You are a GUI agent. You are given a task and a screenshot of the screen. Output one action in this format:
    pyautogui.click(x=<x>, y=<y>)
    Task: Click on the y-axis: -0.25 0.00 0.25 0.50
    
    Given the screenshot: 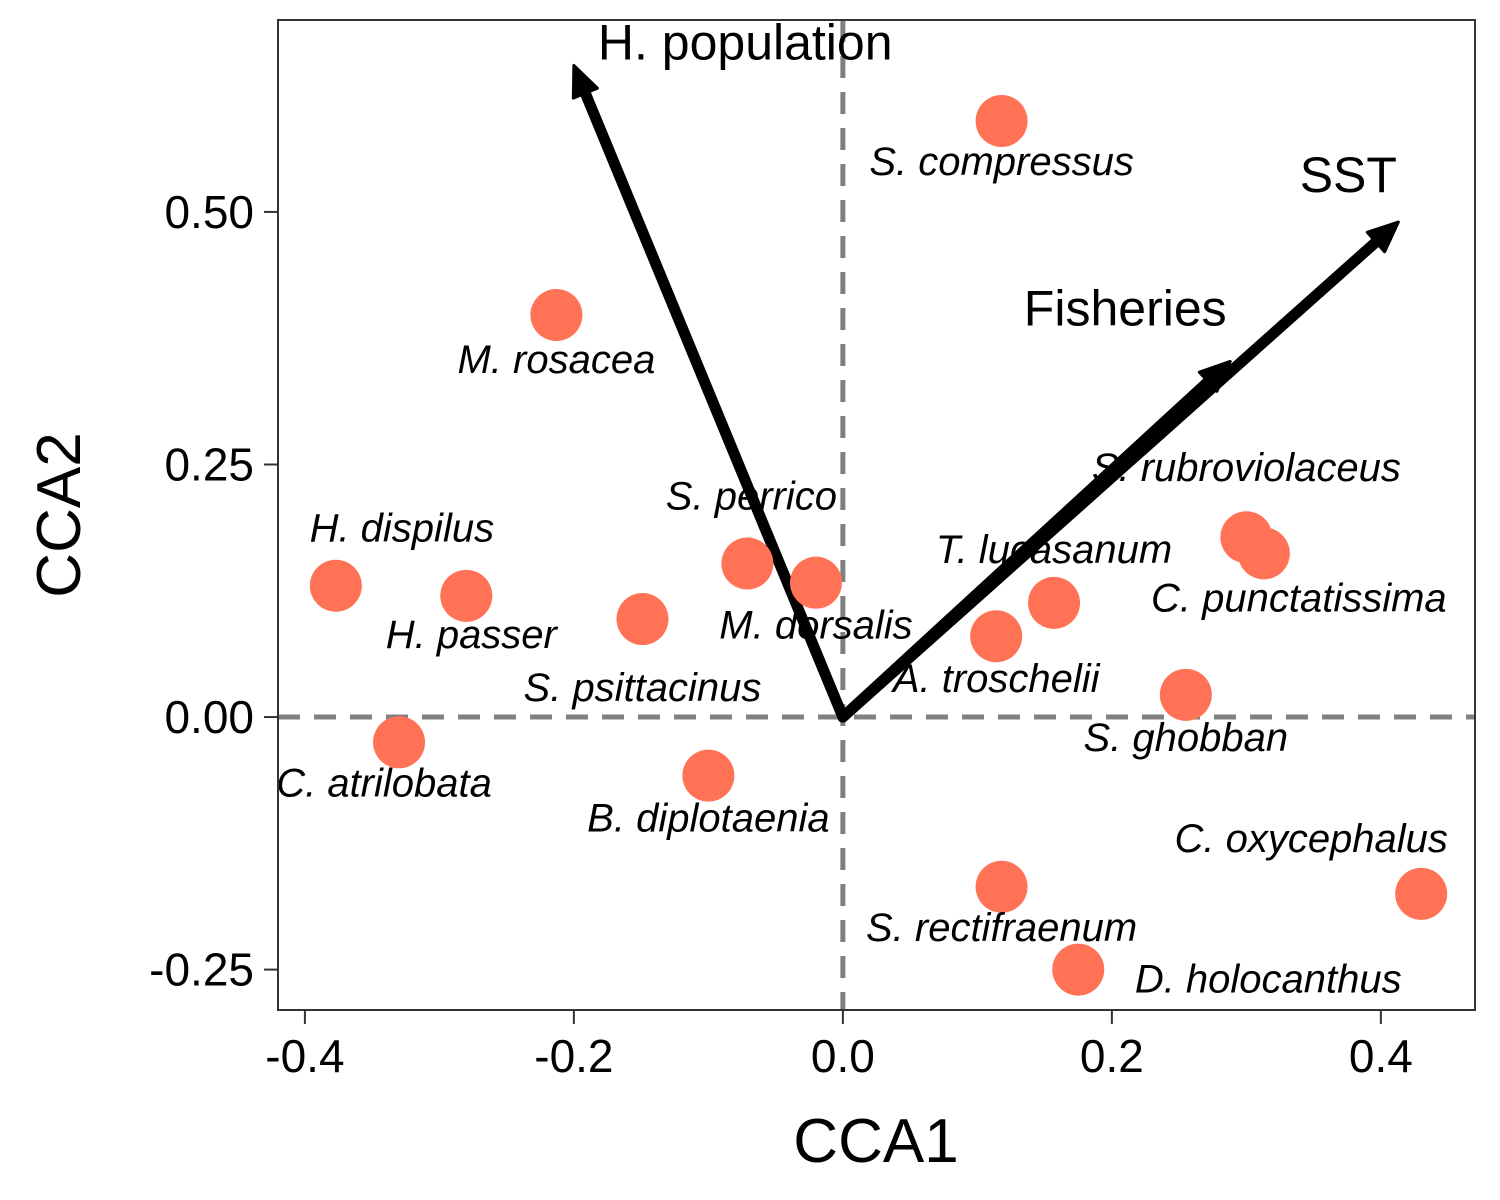 What is the action you would take?
    pyautogui.click(x=213, y=591)
    